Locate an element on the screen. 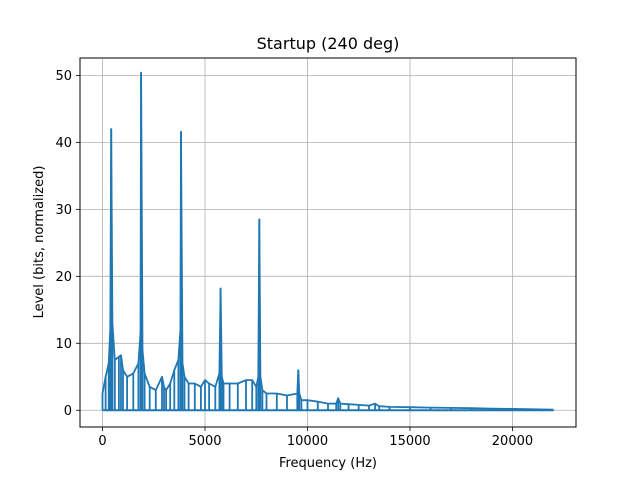 This screenshot has width=640, height=480. x-tick-label: 0 is located at coordinates (102, 441).